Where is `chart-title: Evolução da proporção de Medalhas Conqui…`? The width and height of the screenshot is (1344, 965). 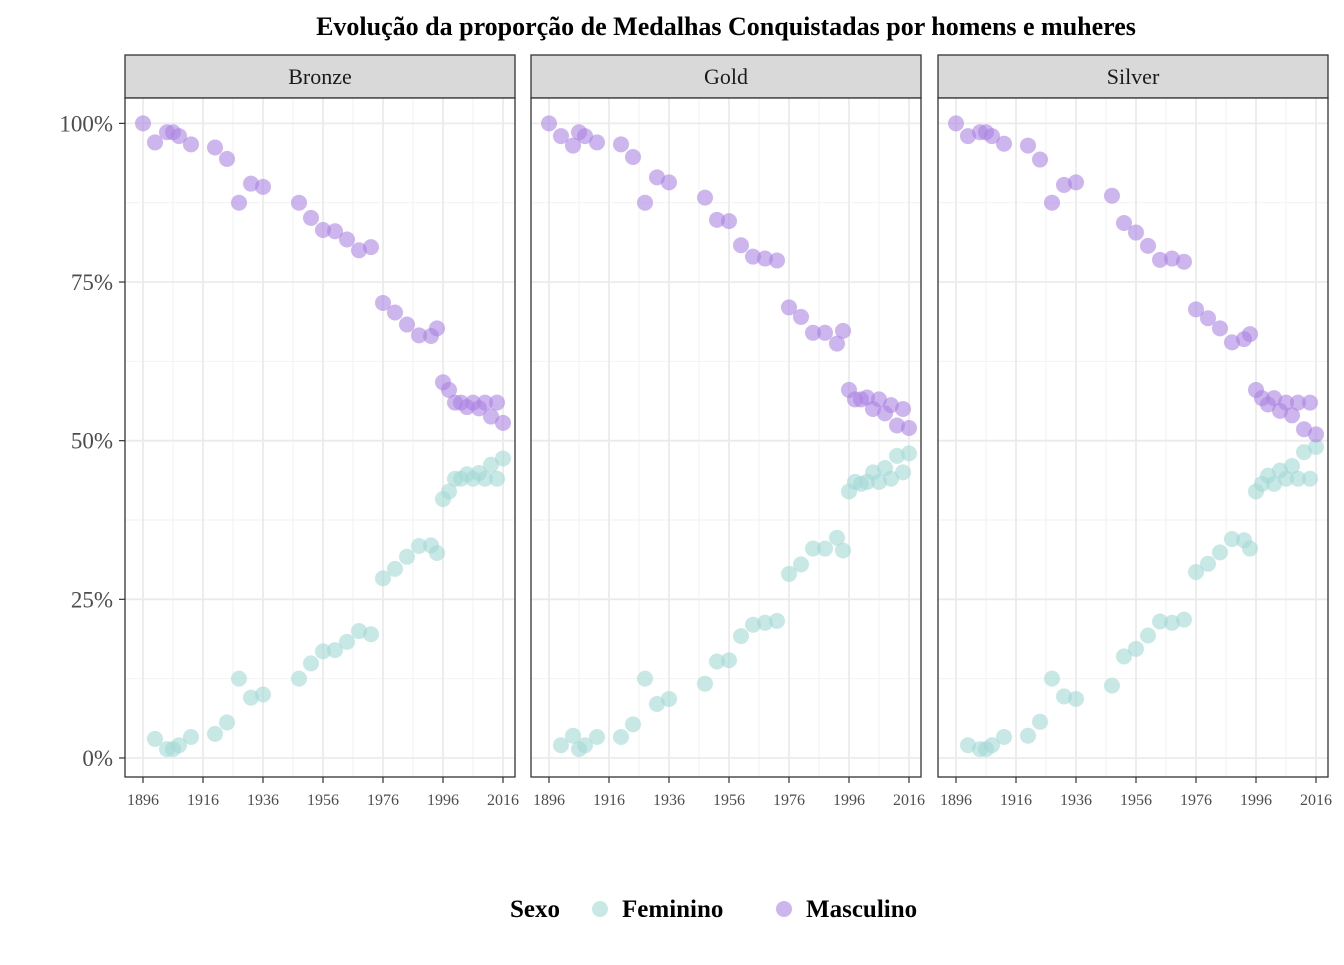
chart-title: Evolução da proporção de Medalhas Conqui… is located at coordinates (726, 26).